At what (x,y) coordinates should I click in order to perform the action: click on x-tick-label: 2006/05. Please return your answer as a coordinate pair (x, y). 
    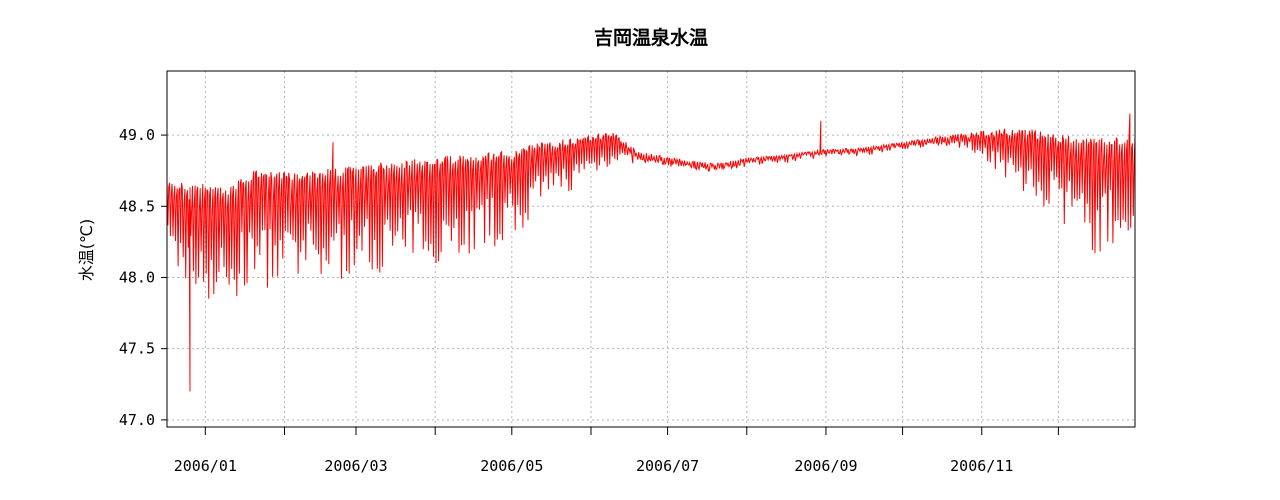
    Looking at the image, I should click on (511, 466).